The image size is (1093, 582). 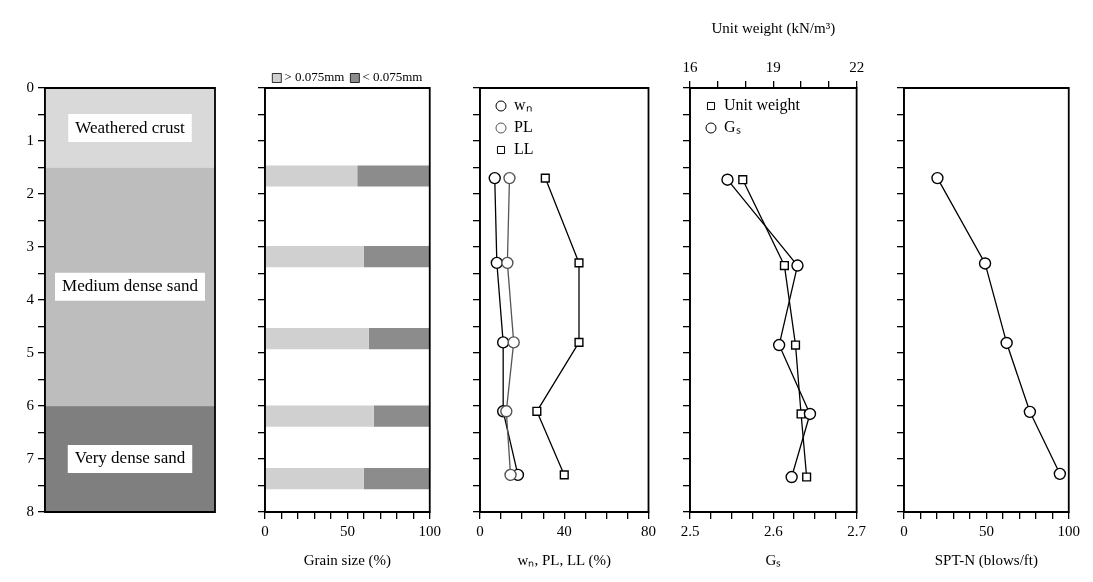 I want to click on y-tick-label: 0, so click(x=30, y=86).